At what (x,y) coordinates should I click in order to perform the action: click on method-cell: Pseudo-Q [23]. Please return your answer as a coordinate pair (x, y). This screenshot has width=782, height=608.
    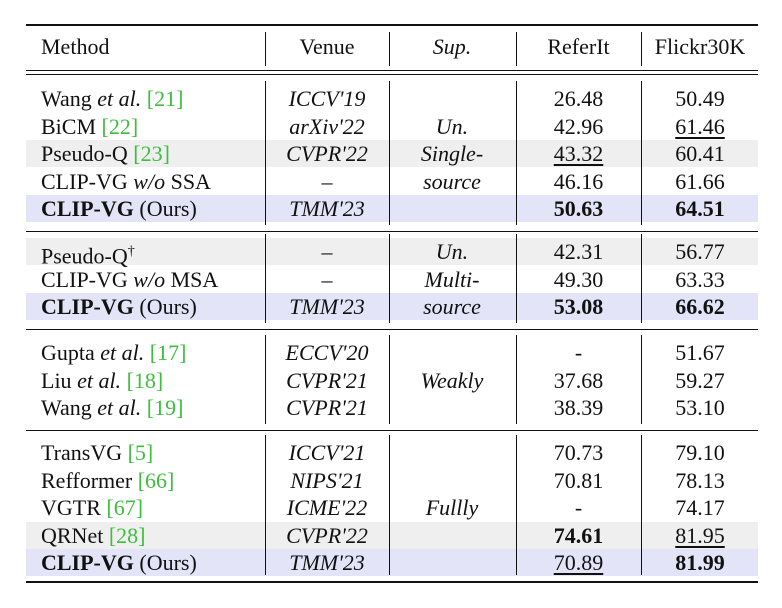
    Looking at the image, I should click on (105, 153).